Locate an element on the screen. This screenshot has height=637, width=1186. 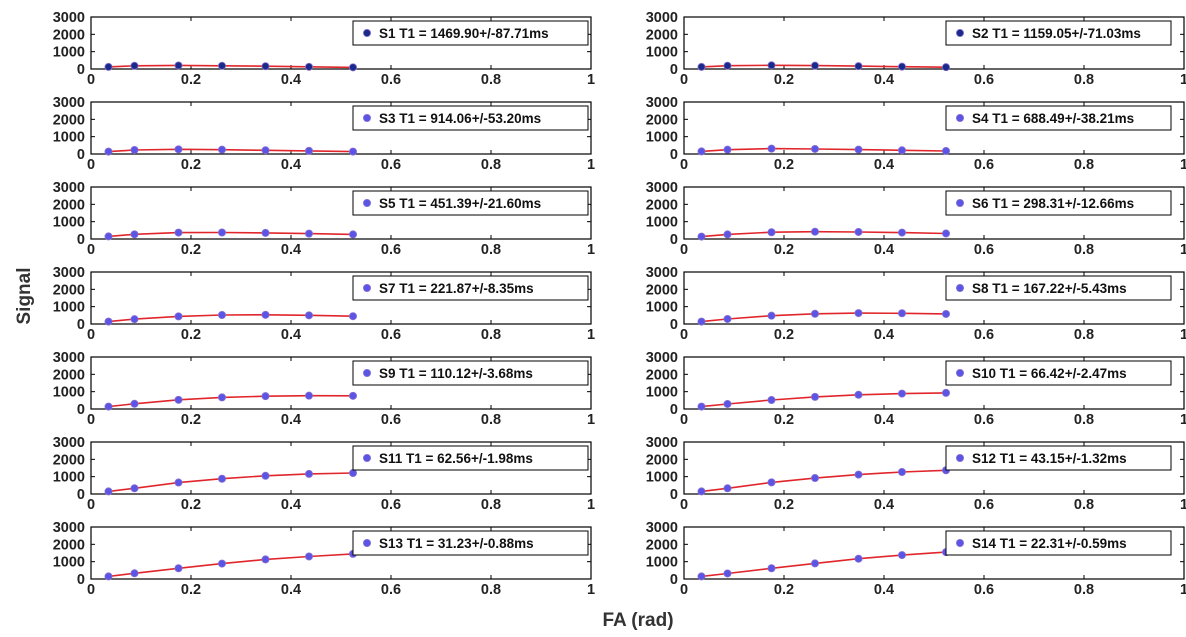
legend-label: S13 T1 = 31.23+/-0.88ms is located at coordinates (456, 543).